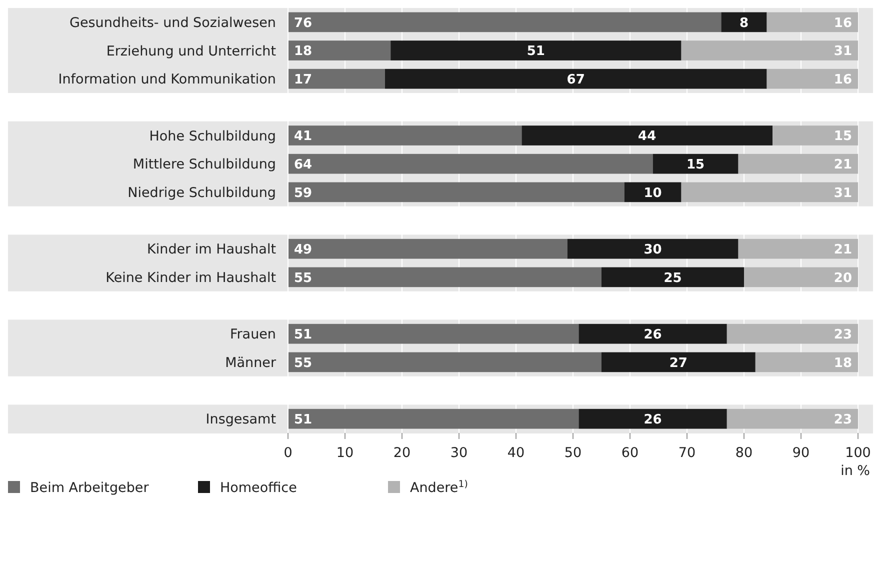 This screenshot has width=881, height=564. Describe the element at coordinates (858, 453) in the screenshot. I see `x-tick-label: 100` at that location.